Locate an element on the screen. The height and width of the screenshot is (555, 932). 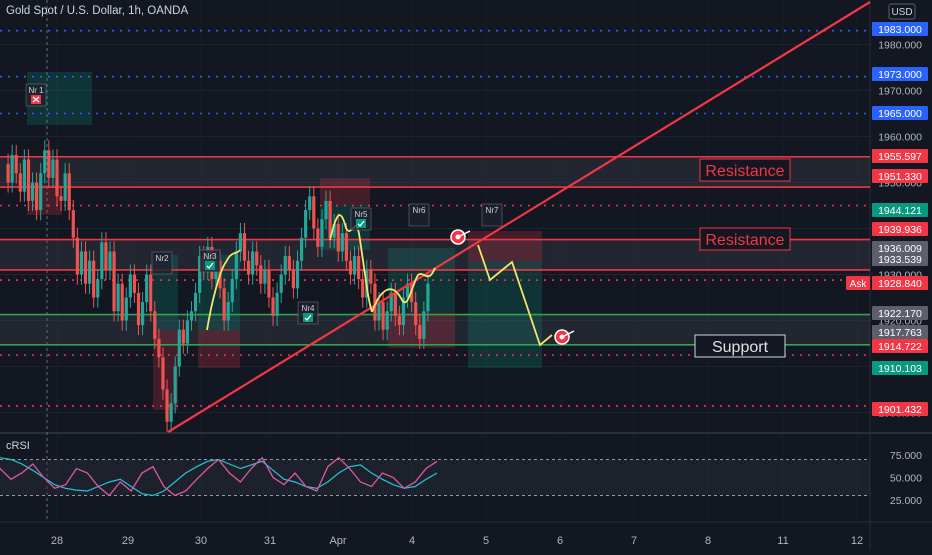
price-label: 1917.763 is located at coordinates (900, 332).